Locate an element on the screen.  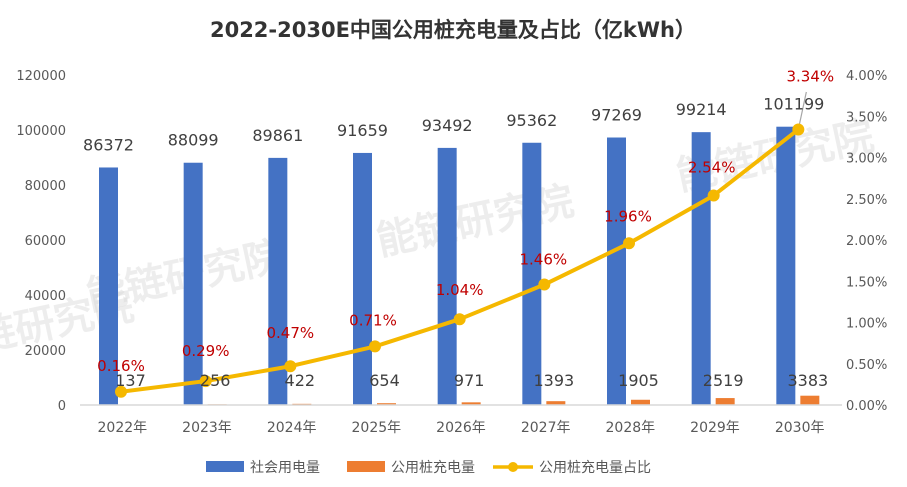
ratio-value-label: 0.71% is located at coordinates (373, 320).